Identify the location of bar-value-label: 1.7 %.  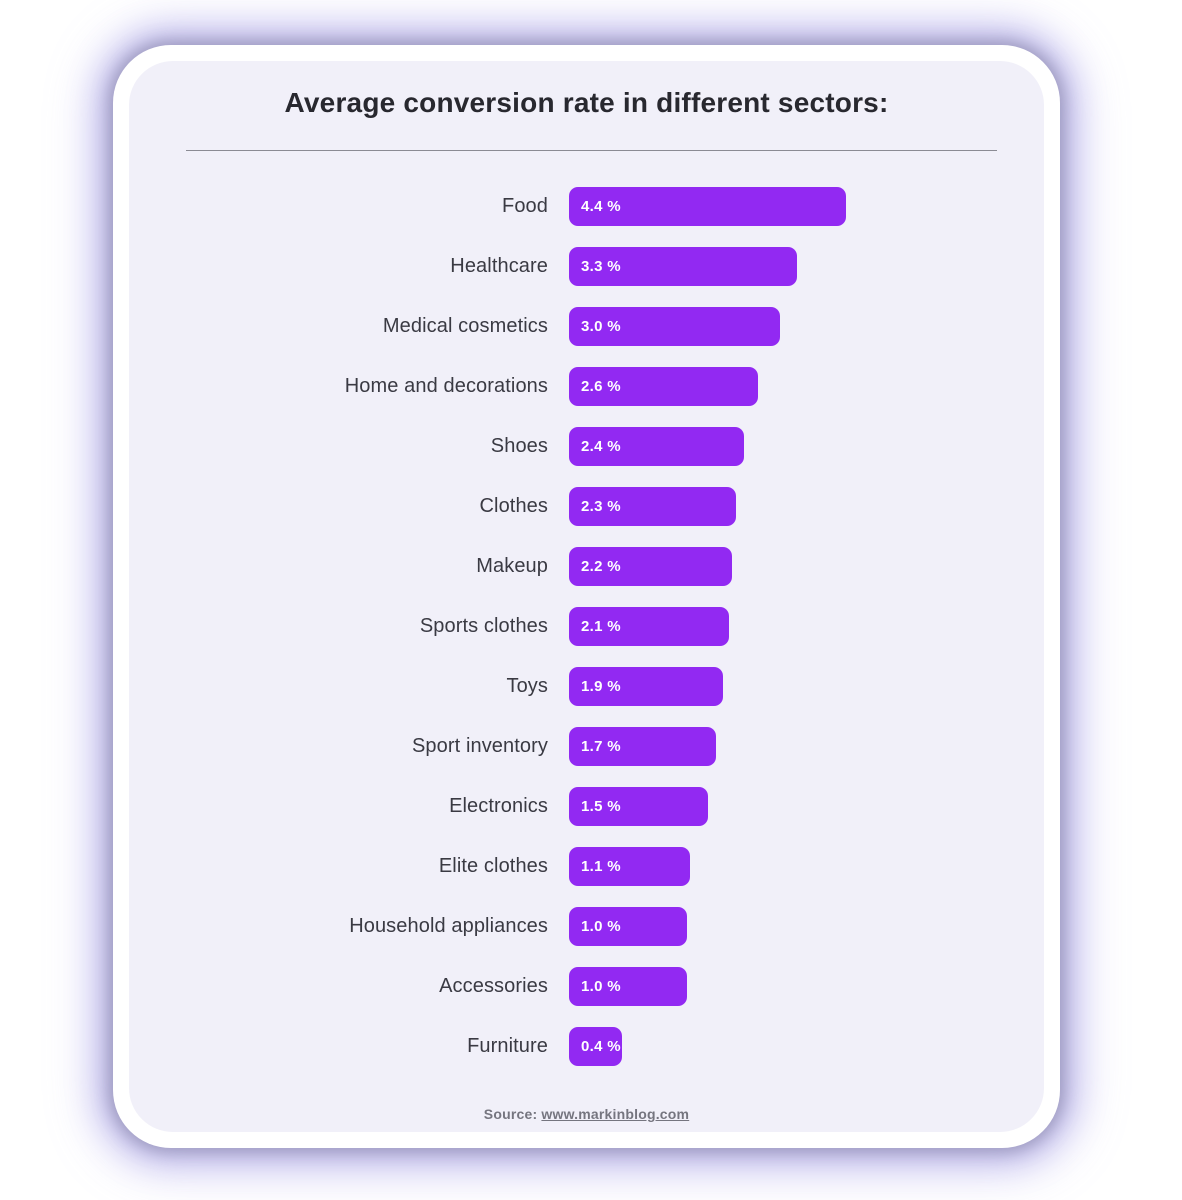
(601, 746).